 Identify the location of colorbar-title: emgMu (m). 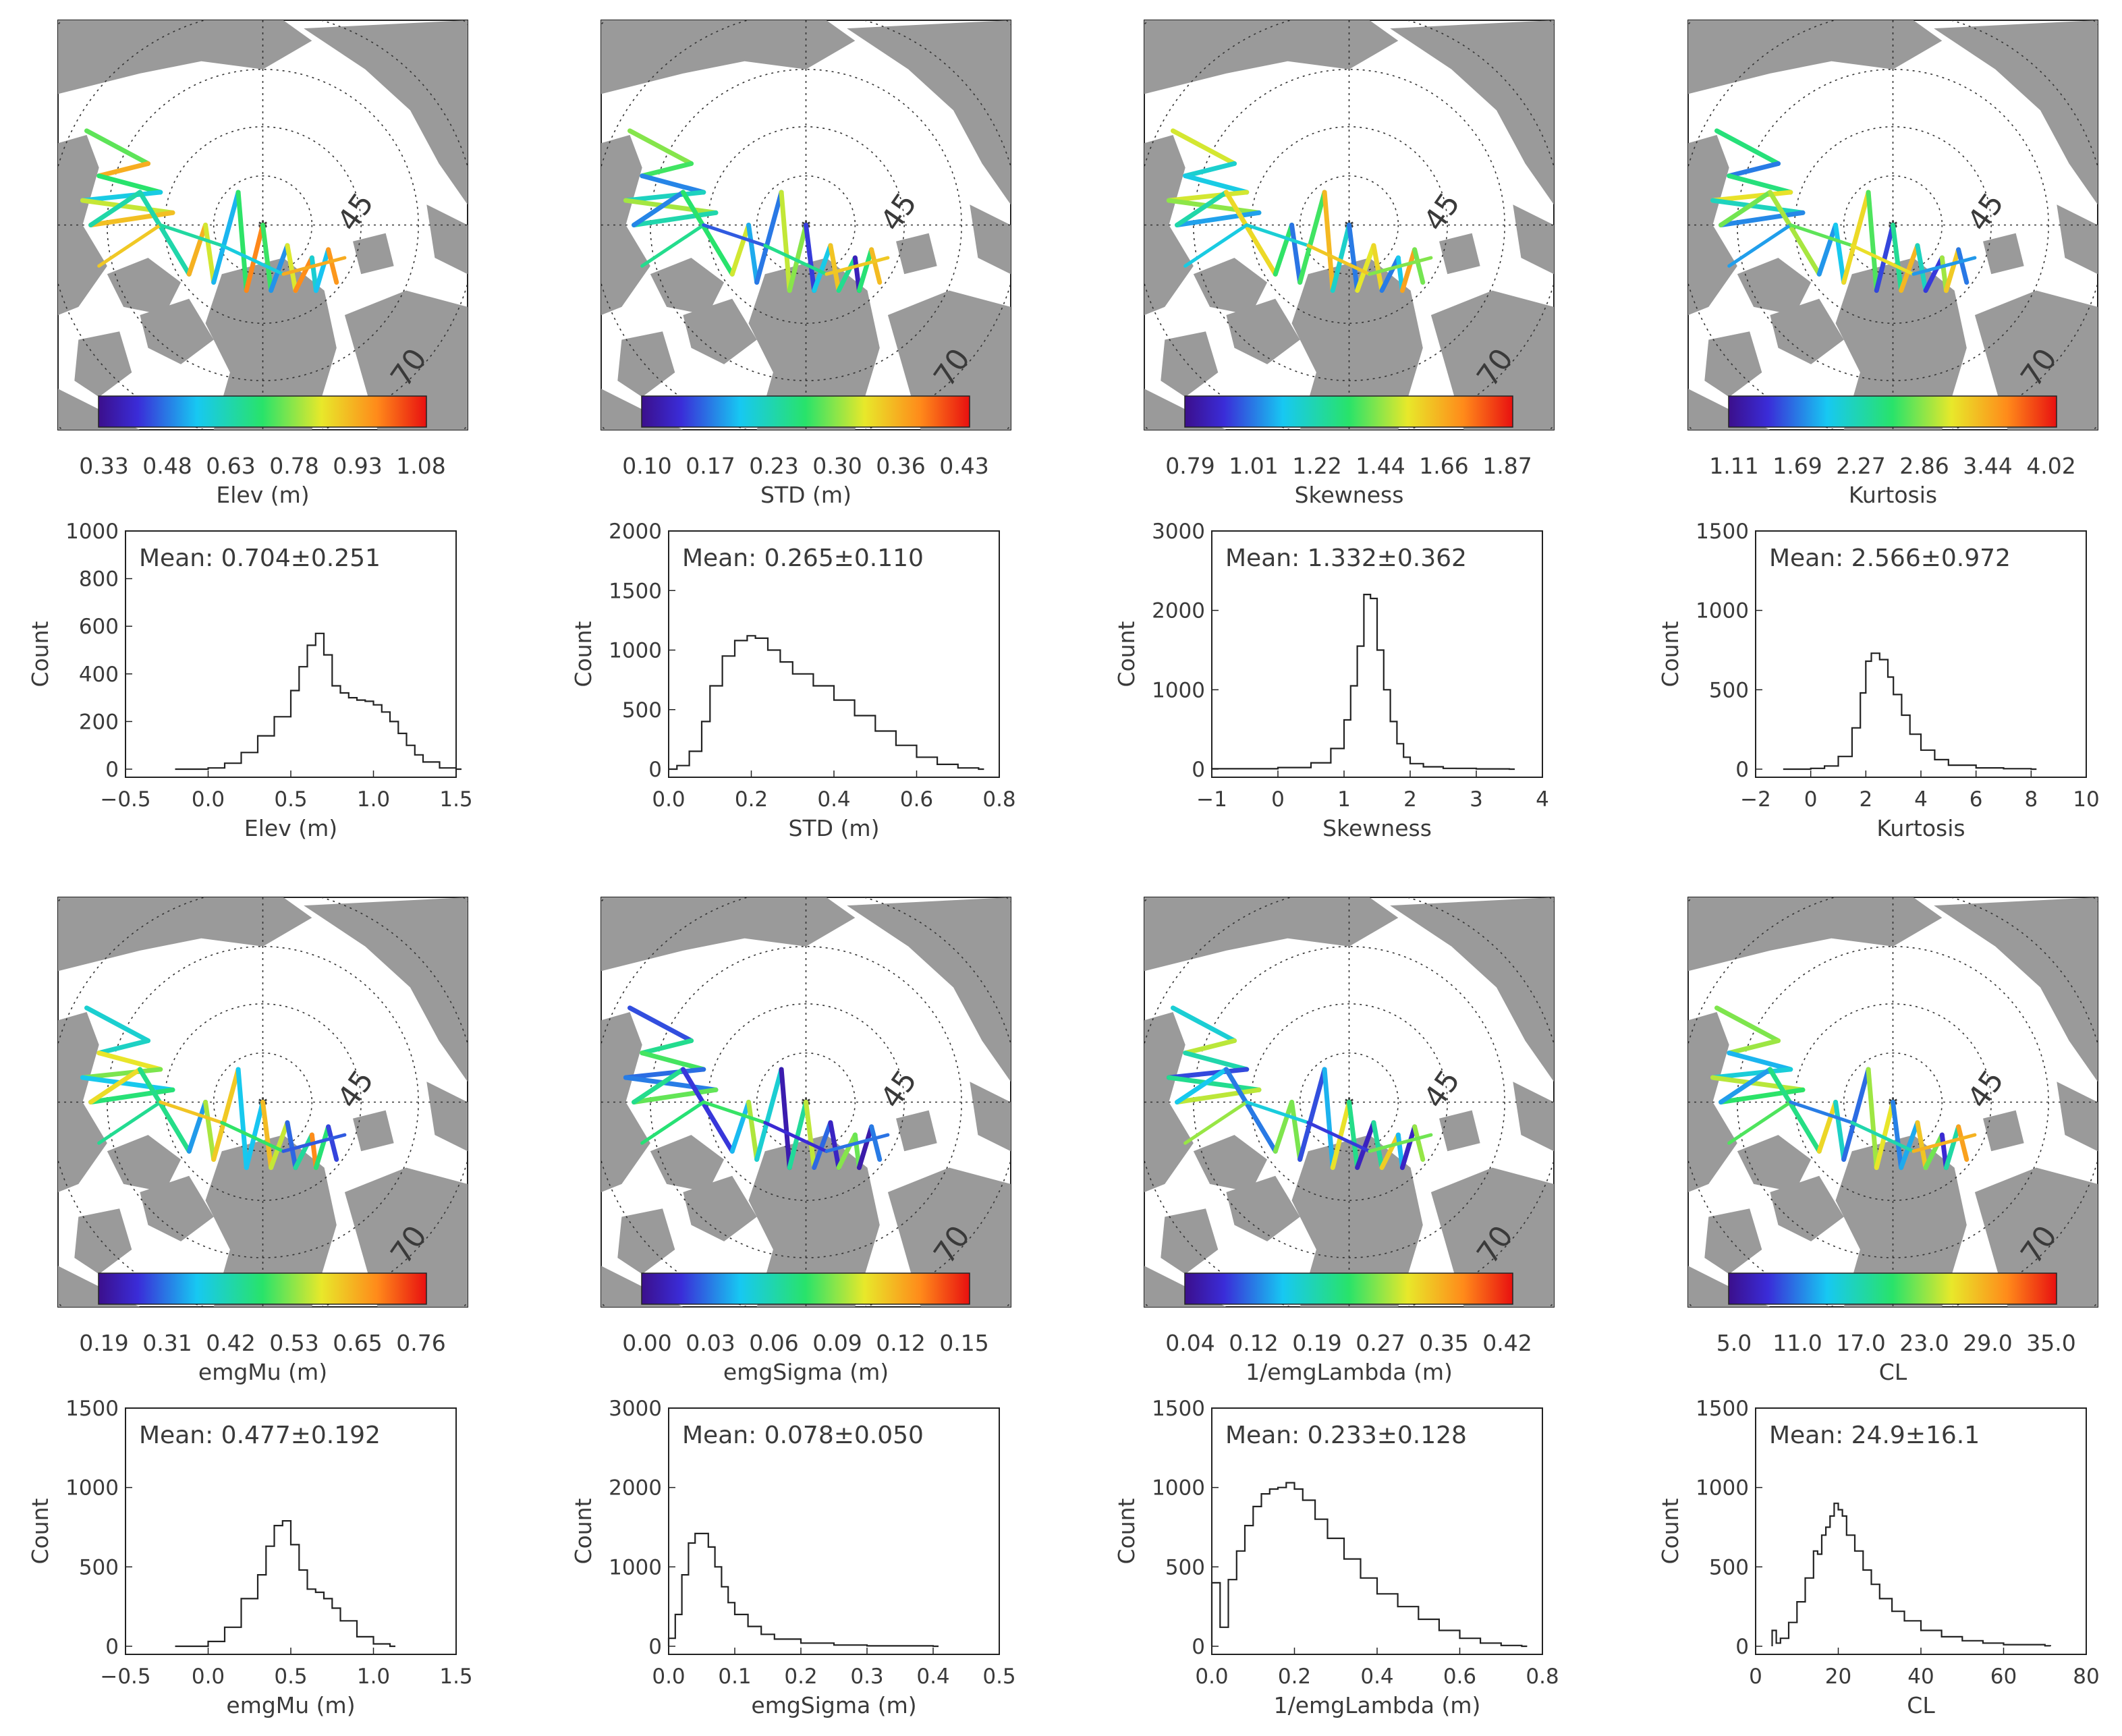
(262, 1372).